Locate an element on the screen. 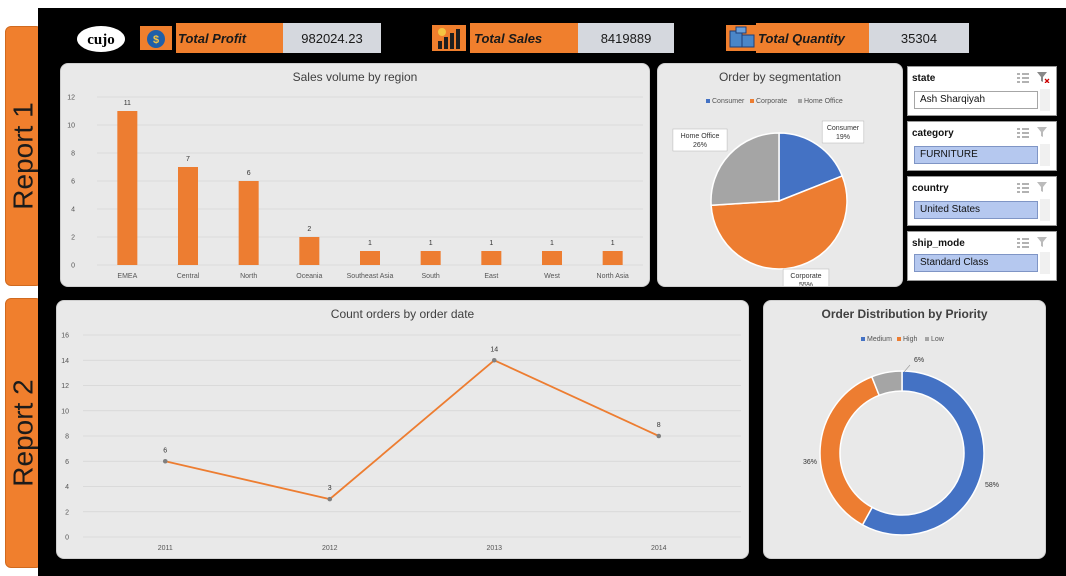 Image resolution: width=1066 pixels, height=576 pixels. bar-value-label: 11 is located at coordinates (127, 103).